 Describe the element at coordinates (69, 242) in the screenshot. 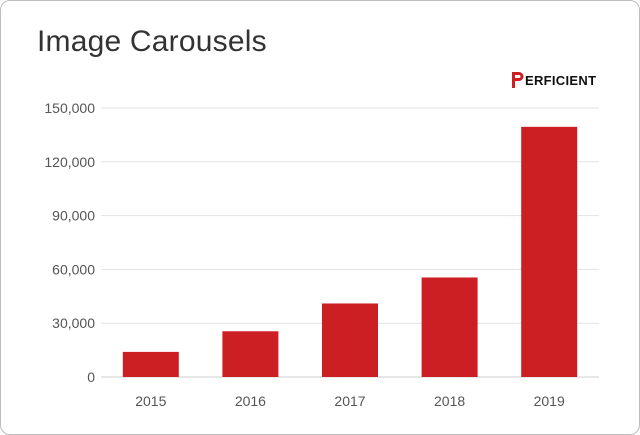

I see `y-axis-tick-labels: 0 30,000 60,000 90,000 120,000 150,000` at that location.